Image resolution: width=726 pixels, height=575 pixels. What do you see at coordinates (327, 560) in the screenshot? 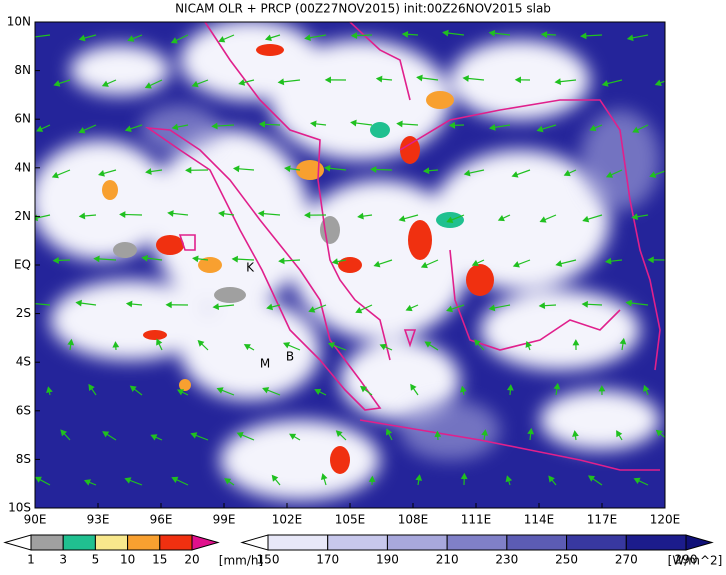
I see `colorbar-label: 170` at bounding box center [327, 560].